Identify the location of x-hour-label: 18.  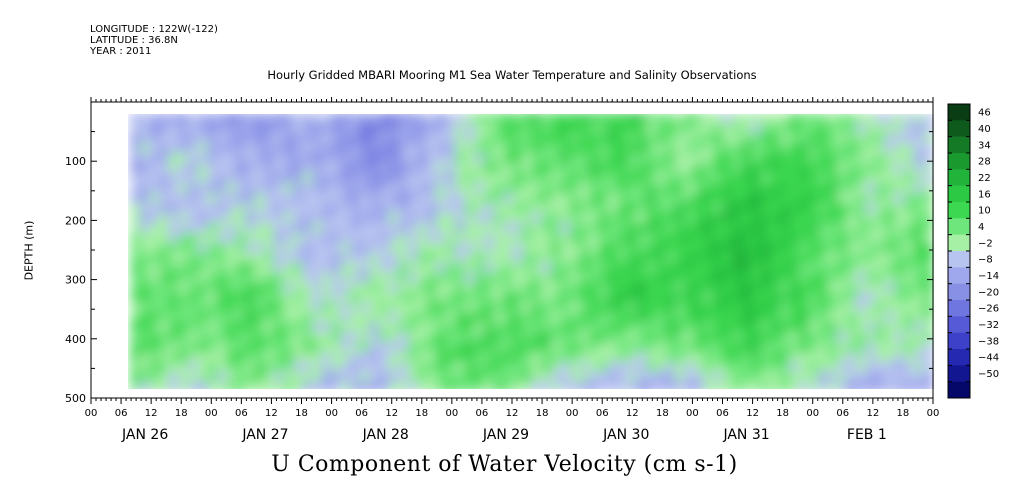
(662, 413).